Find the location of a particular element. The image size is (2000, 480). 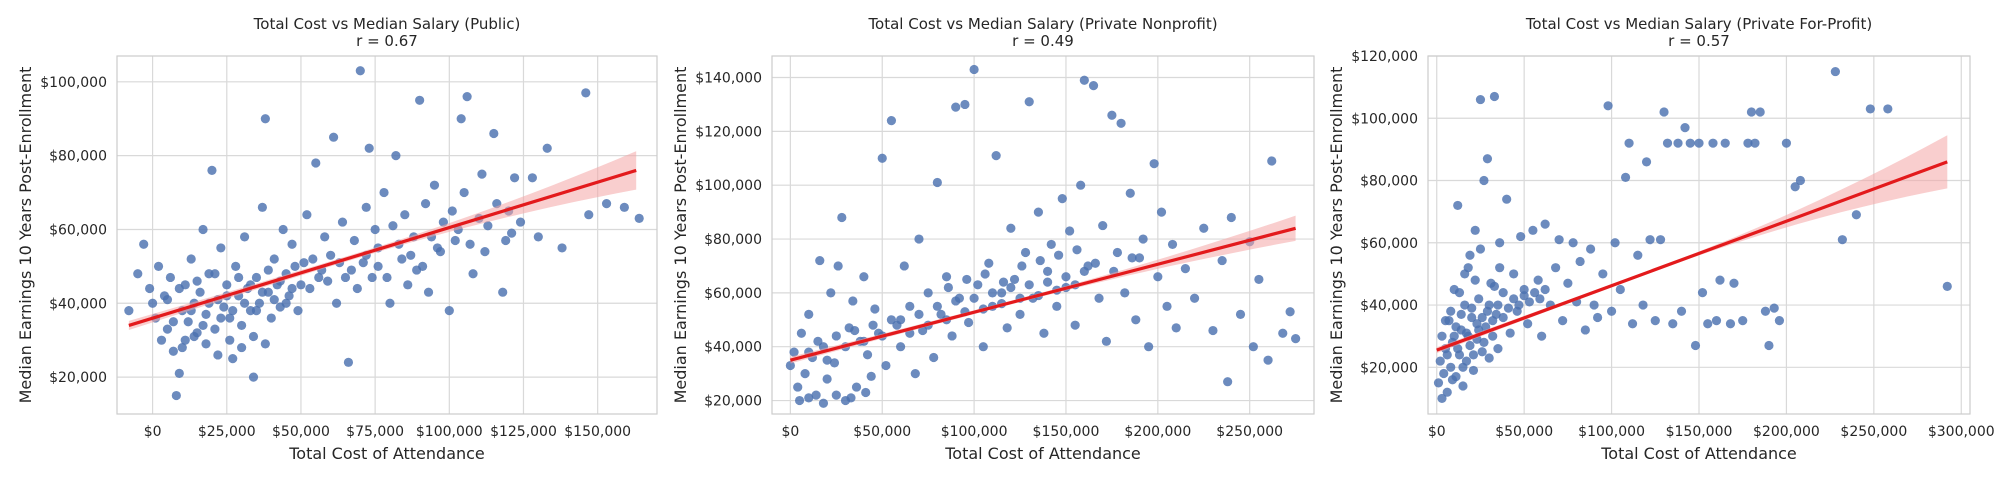

y-axis-label: Median Earnings 10 Years Post-Enrollment is located at coordinates (25, 235).